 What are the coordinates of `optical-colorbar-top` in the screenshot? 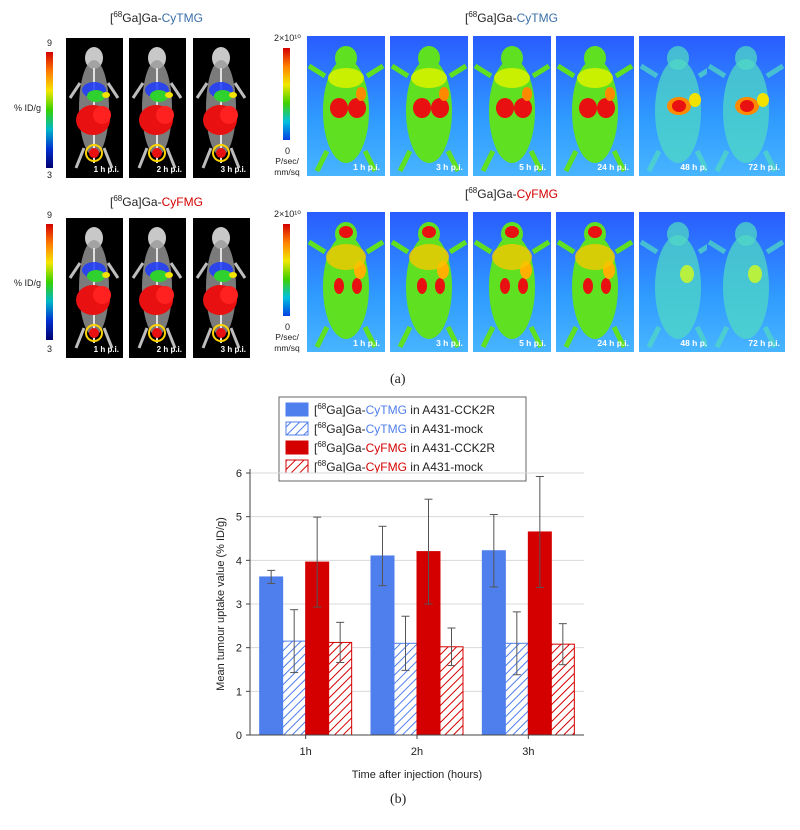 It's located at (286, 94).